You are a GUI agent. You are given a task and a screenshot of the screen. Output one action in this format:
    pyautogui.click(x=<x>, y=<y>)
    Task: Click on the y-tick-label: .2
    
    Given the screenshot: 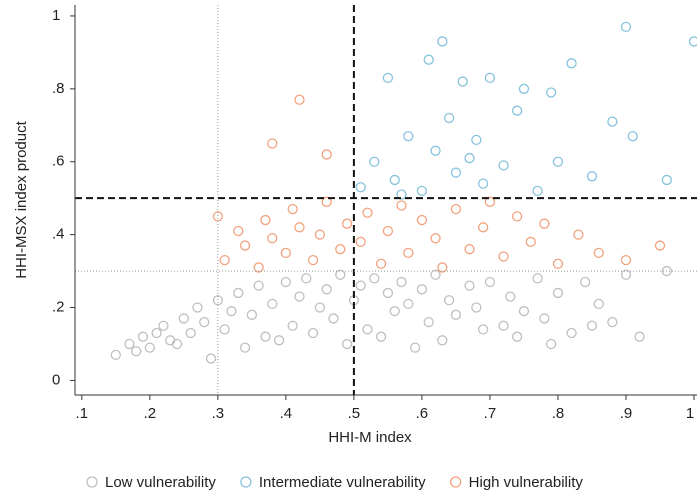 What is the action you would take?
    pyautogui.click(x=58, y=306)
    